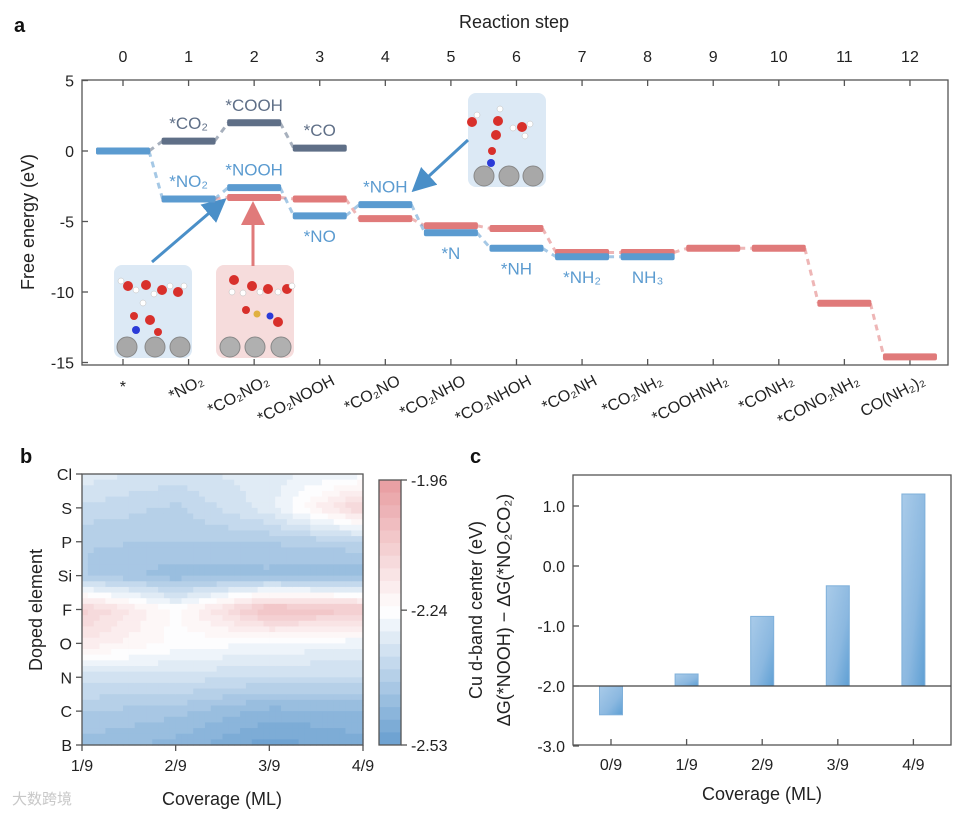 The width and height of the screenshot is (967, 826). Describe the element at coordinates (516, 57) in the screenshot. I see `top-tick-label: 6` at that location.